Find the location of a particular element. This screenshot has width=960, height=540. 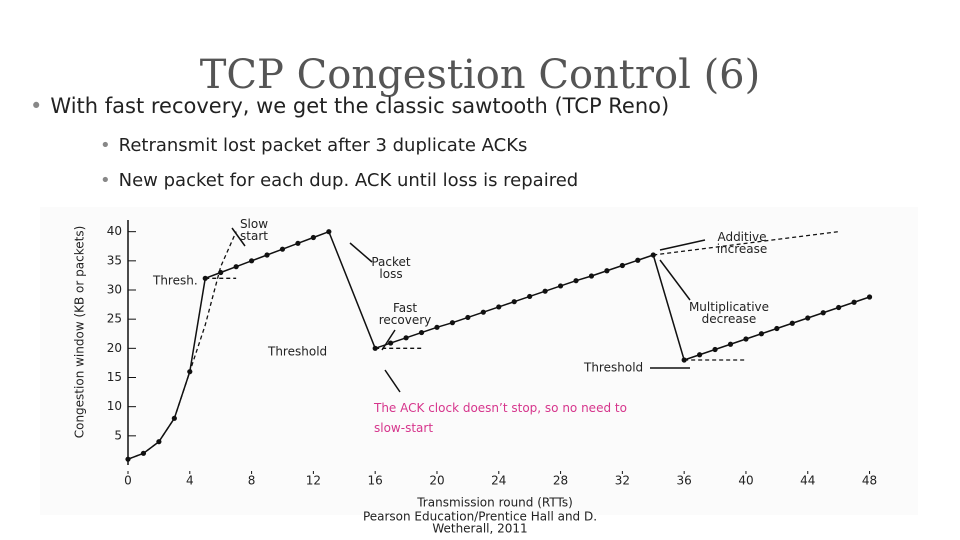

x-tick-label: 16 is located at coordinates (375, 481).